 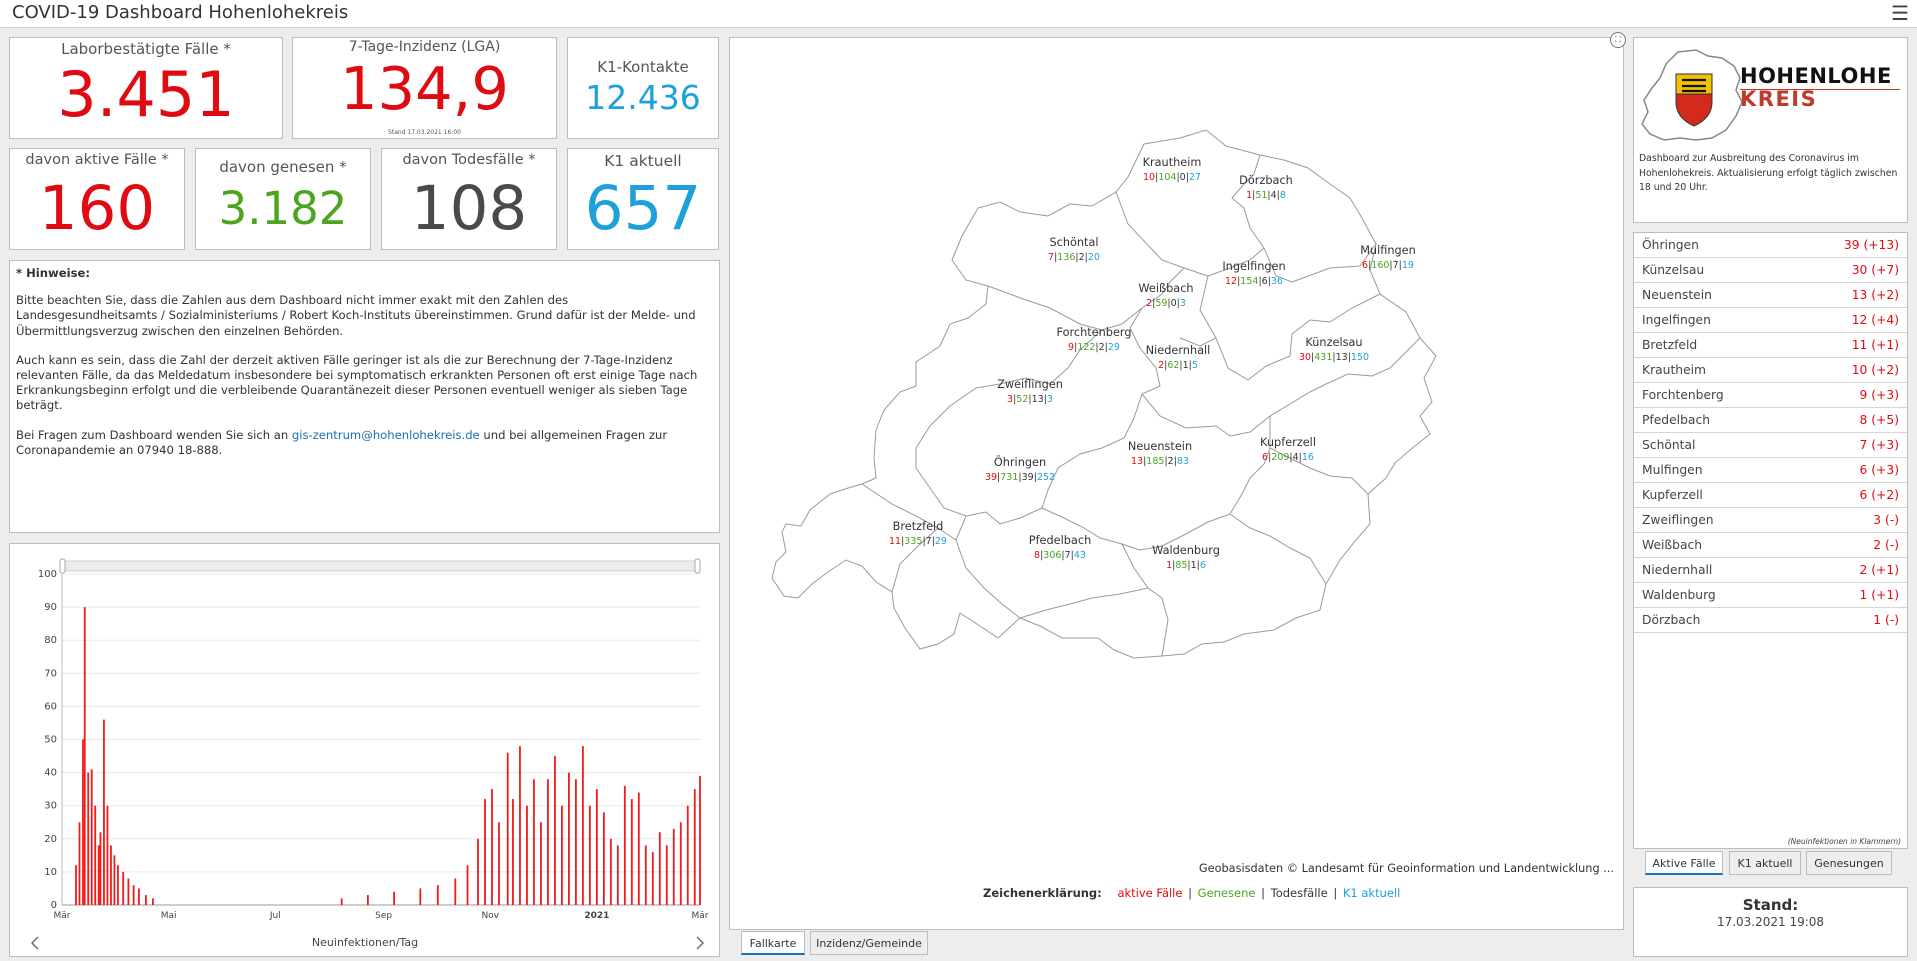 What do you see at coordinates (1900, 13) in the screenshot?
I see `menu-icon: ☰` at bounding box center [1900, 13].